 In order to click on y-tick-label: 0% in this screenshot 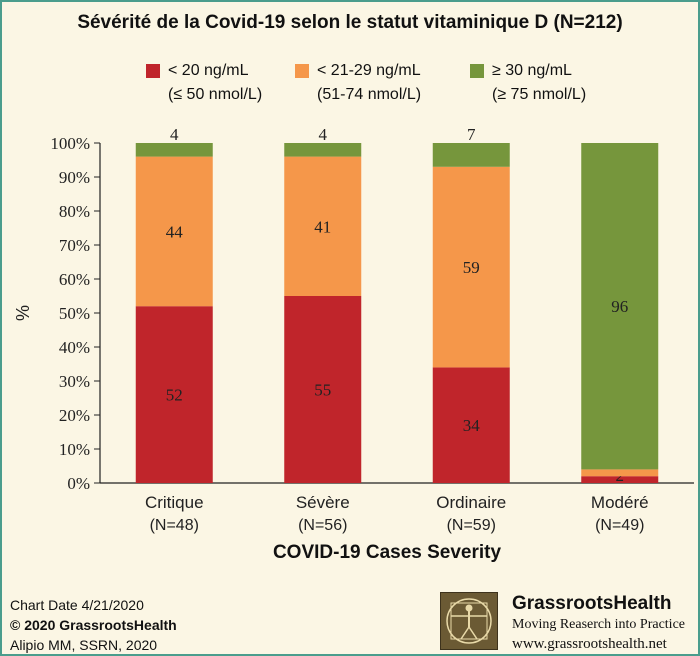, I will do `click(78, 483)`.